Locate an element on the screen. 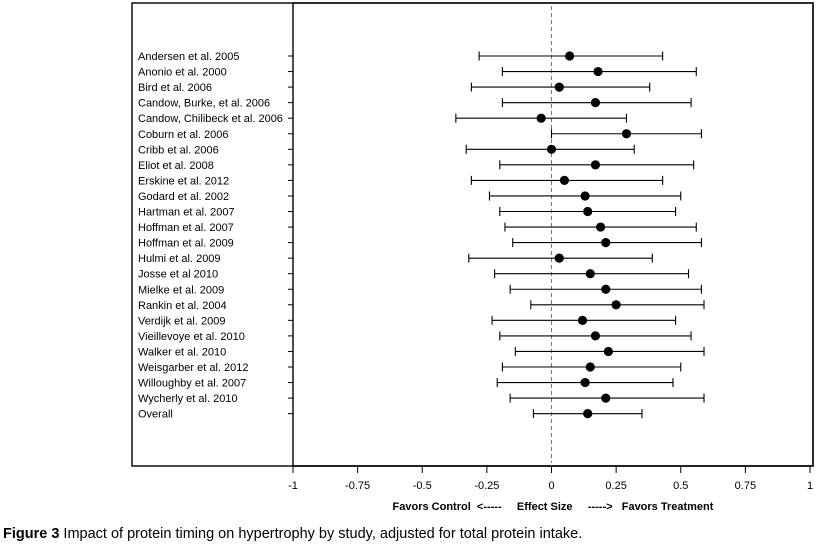 The image size is (820, 547). x-tick-label: 1 is located at coordinates (810, 486).